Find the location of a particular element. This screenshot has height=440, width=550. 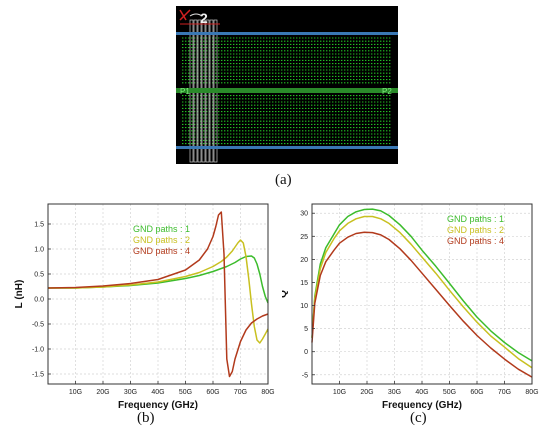

signal-line is located at coordinates (287, 90).